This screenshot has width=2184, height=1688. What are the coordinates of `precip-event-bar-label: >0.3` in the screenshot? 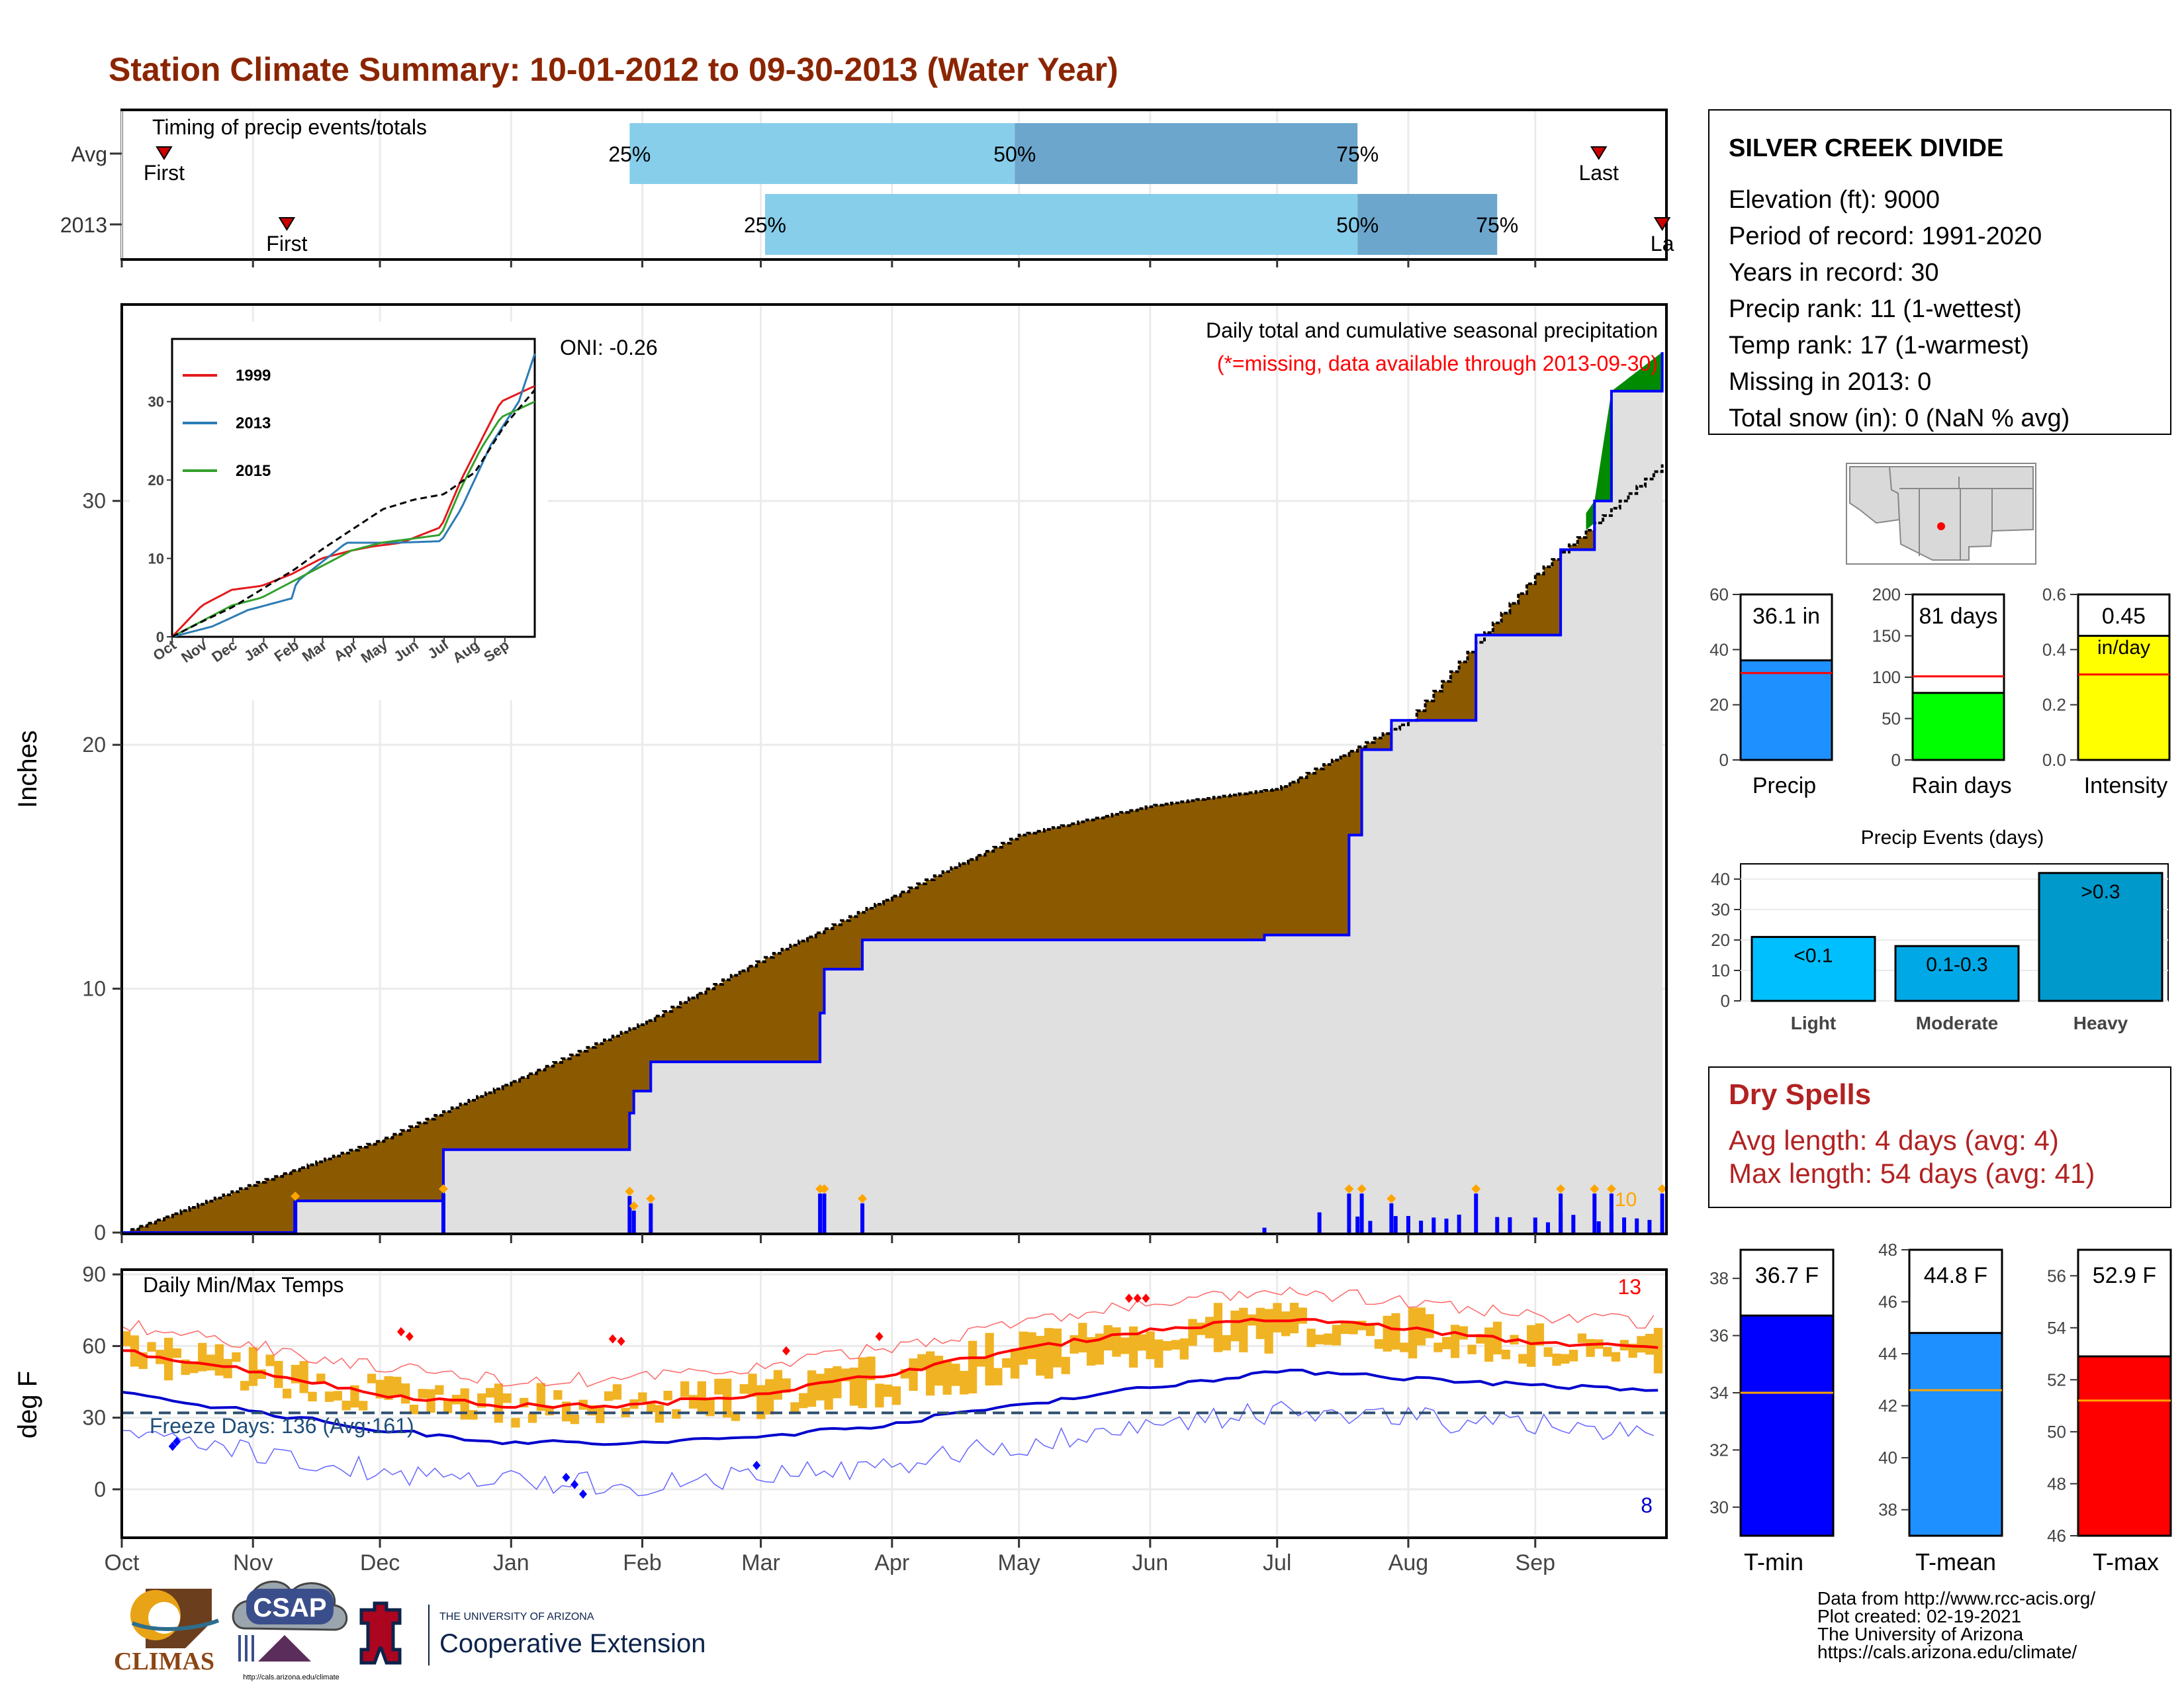 It's located at (2100, 892).